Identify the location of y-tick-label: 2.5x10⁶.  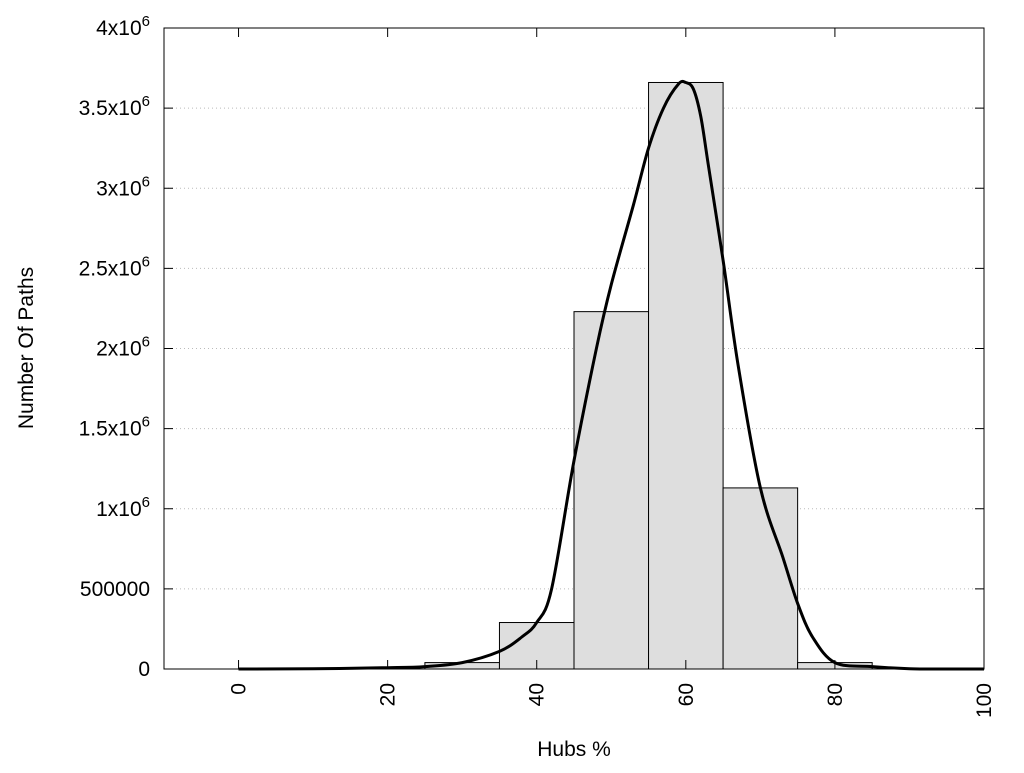
(114, 266).